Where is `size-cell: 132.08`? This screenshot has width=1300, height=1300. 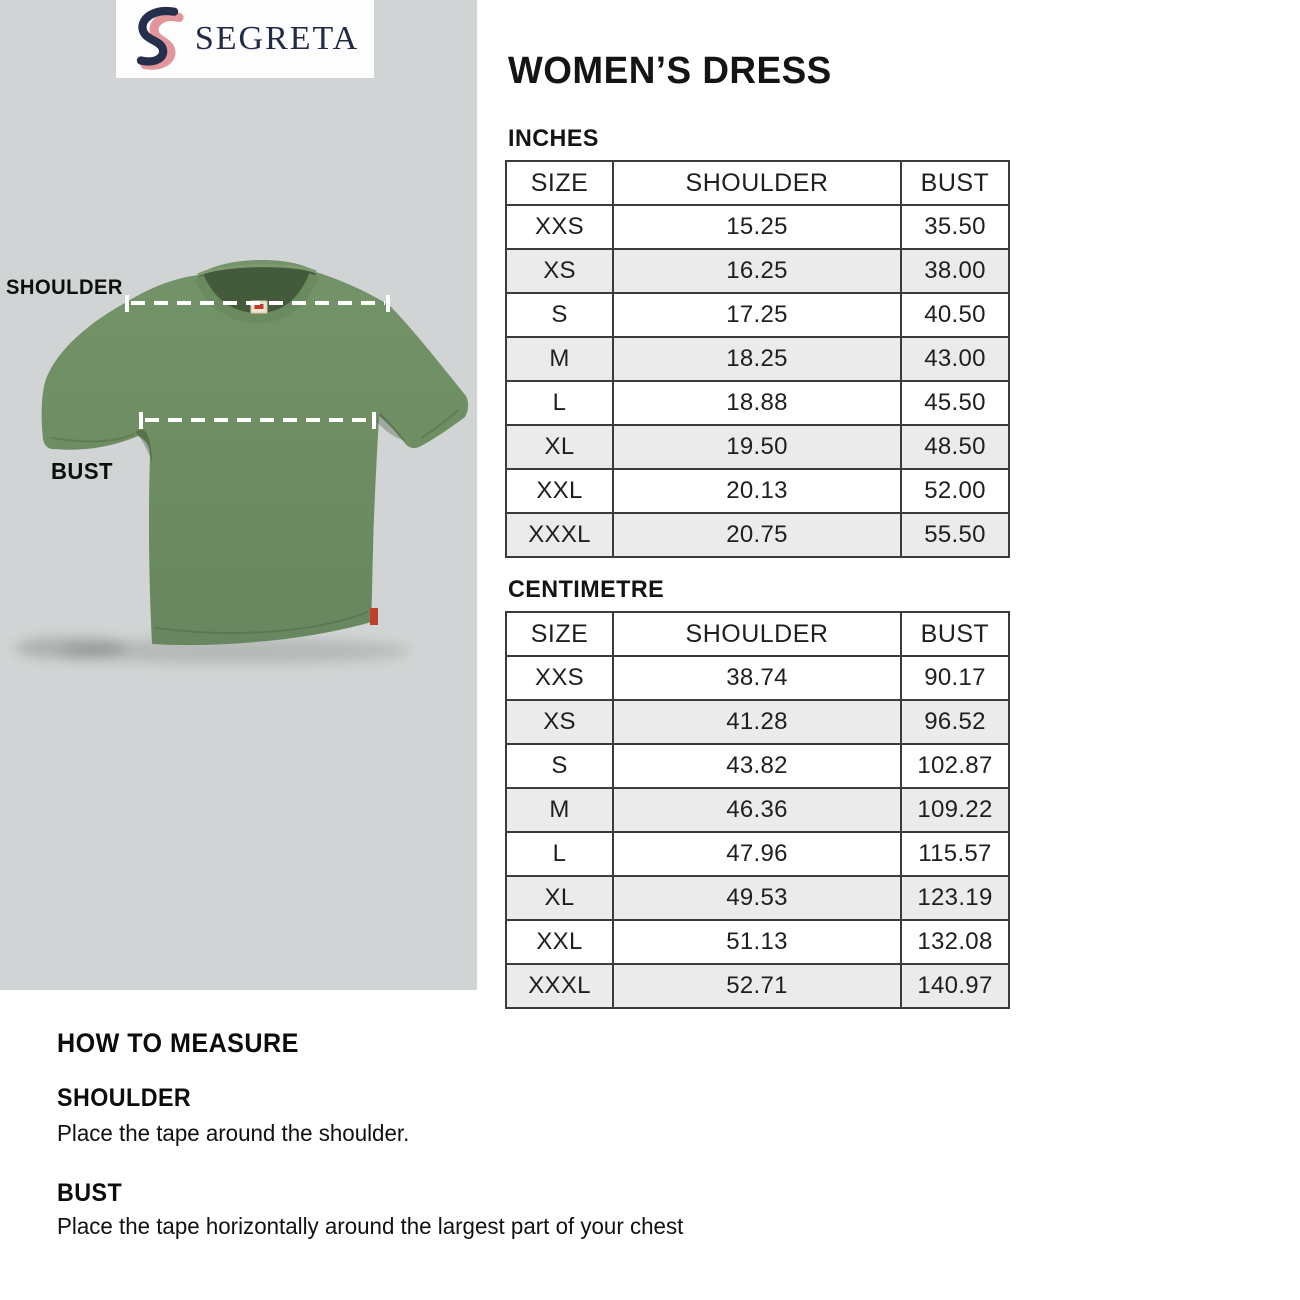
size-cell: 132.08 is located at coordinates (955, 942).